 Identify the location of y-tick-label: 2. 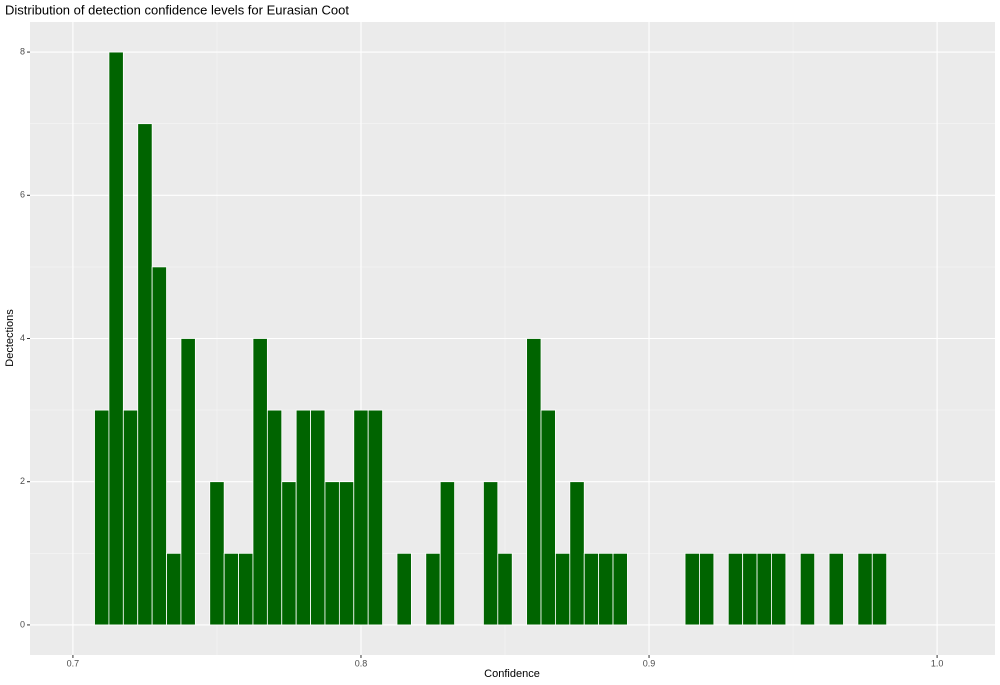
(22, 481).